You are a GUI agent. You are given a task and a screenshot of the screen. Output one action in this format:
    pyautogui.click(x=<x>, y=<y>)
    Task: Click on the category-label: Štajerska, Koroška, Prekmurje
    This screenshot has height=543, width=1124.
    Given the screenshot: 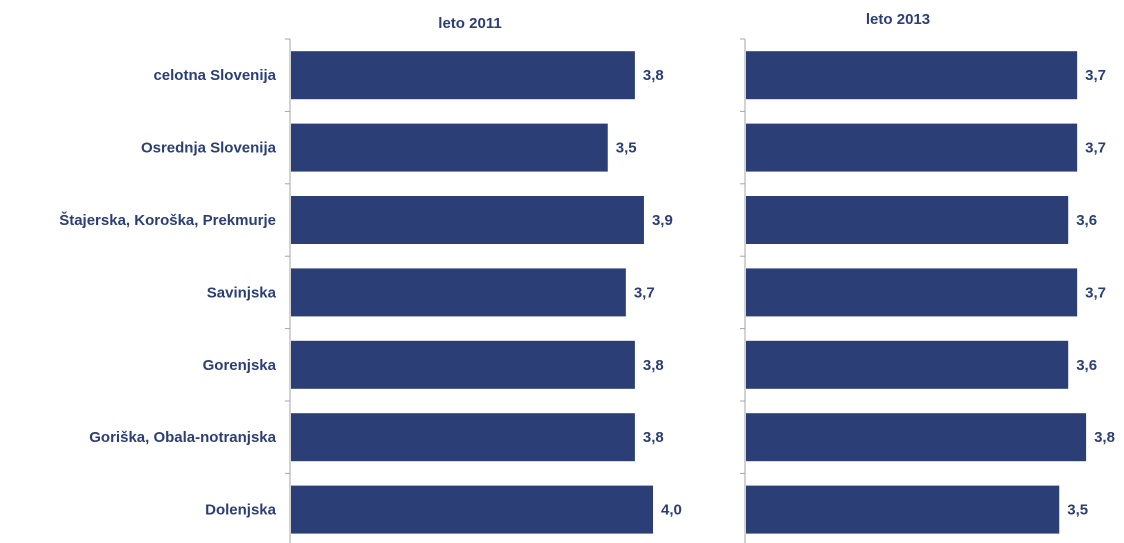 What is the action you would take?
    pyautogui.click(x=167, y=220)
    